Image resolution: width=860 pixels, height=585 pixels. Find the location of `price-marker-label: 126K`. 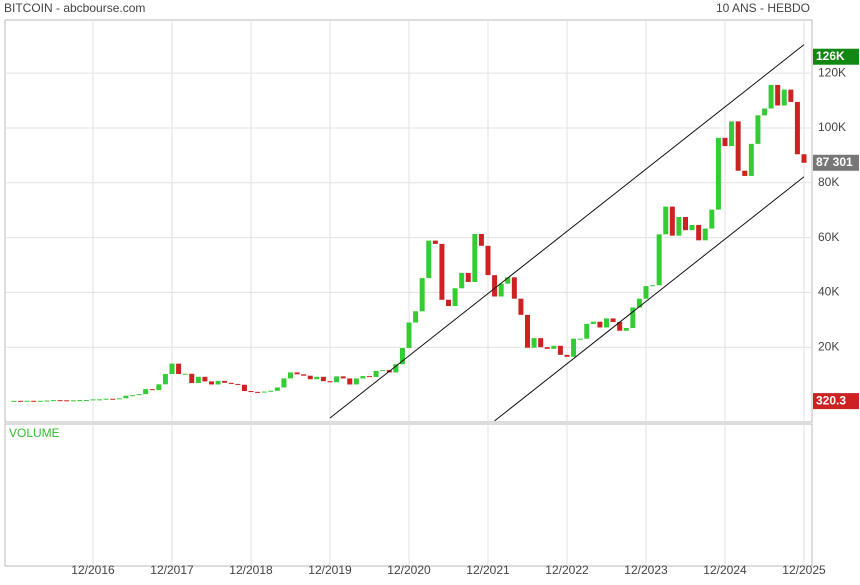

price-marker-label: 126K is located at coordinates (830, 56).